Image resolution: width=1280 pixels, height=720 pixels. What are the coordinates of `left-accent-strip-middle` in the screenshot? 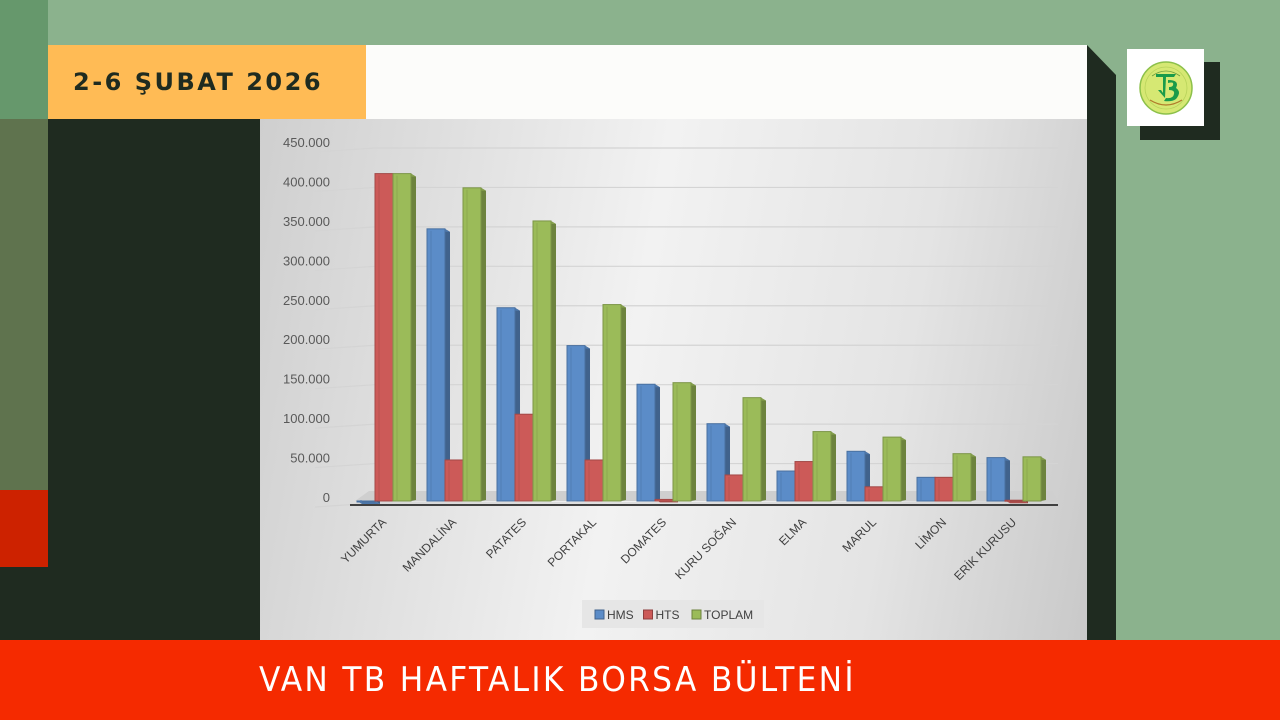 It's located at (24, 304).